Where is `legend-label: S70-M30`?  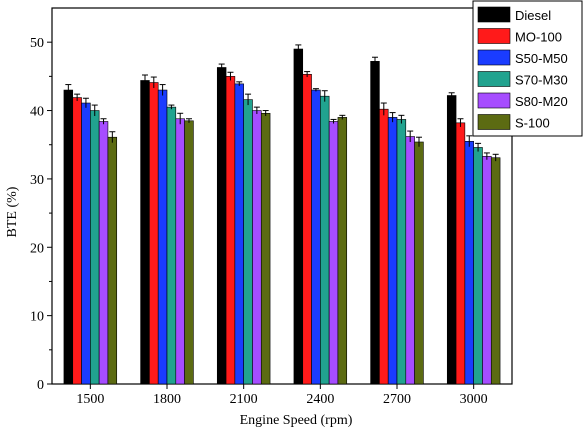
legend-label: S70-M30 is located at coordinates (541, 80).